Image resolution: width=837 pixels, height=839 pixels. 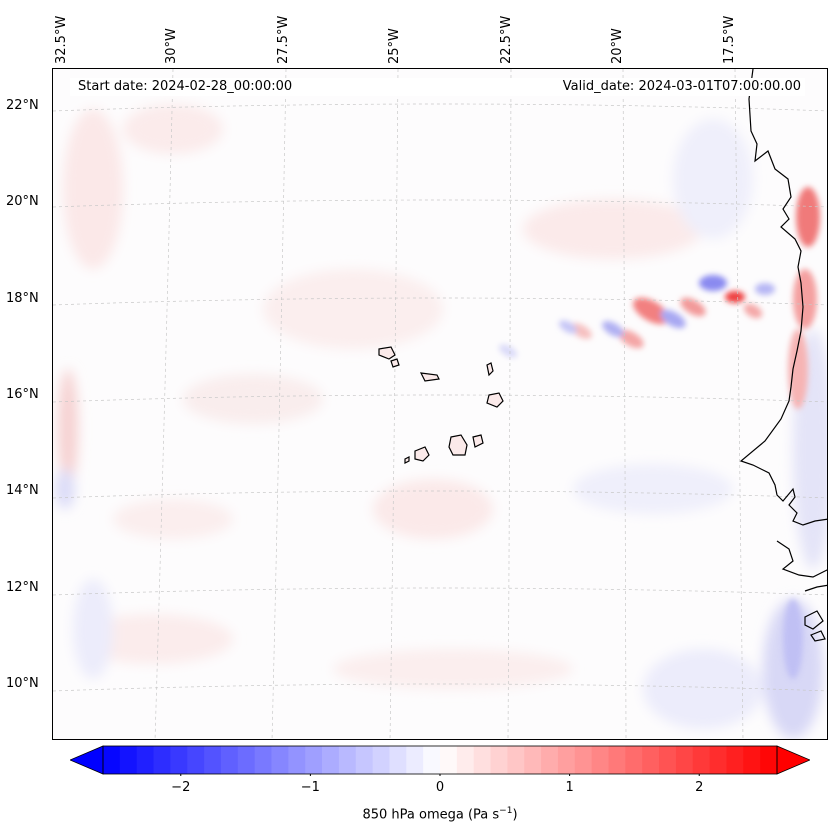 What do you see at coordinates (617, 46) in the screenshot?
I see `lon-label-20w: 20°W` at bounding box center [617, 46].